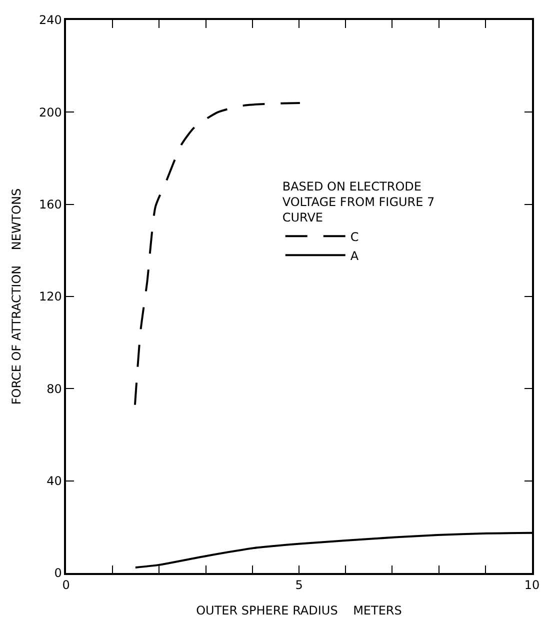  I want to click on y-tick-label: 0, so click(58, 573).